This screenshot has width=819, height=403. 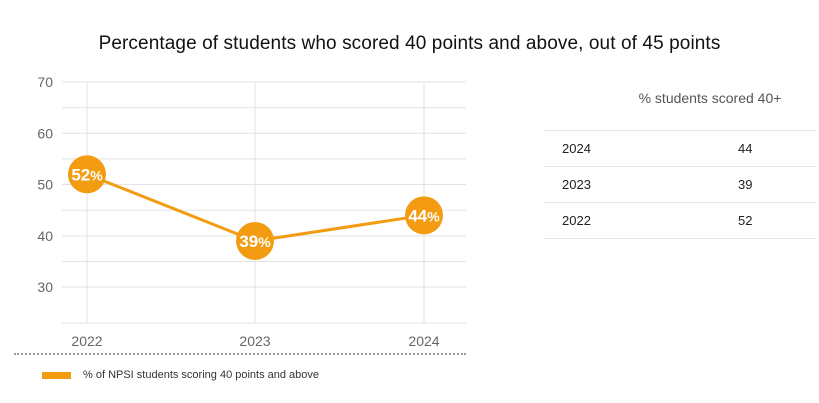 What do you see at coordinates (45, 236) in the screenshot?
I see `y-tick-label: 40` at bounding box center [45, 236].